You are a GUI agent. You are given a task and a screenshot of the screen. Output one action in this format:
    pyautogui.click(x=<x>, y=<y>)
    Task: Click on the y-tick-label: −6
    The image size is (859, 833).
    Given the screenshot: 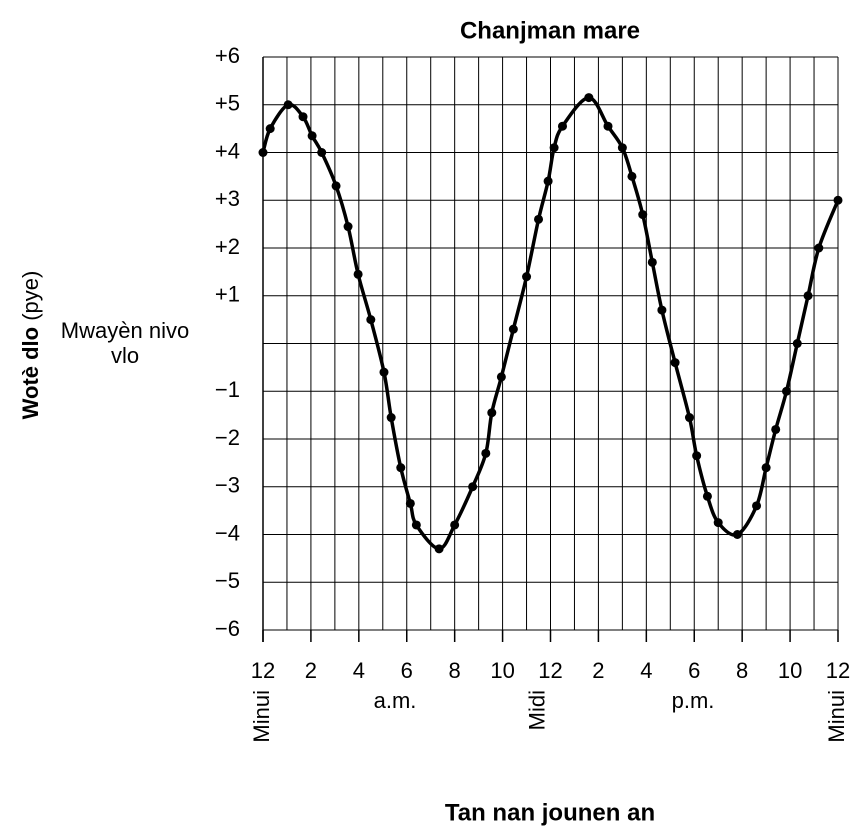 What is the action you would take?
    pyautogui.click(x=227, y=628)
    